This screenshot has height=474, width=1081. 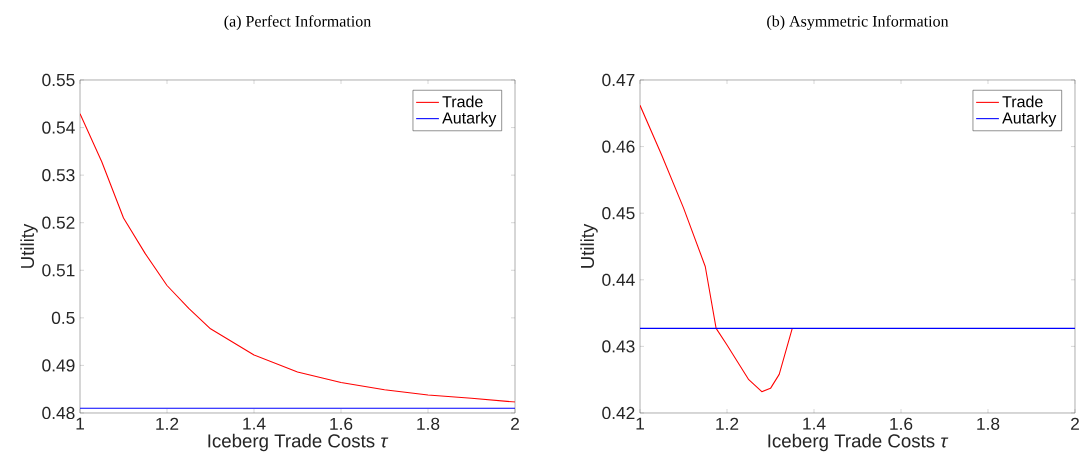 I want to click on chart-title: (a) Perfect Information, so click(x=298, y=22).